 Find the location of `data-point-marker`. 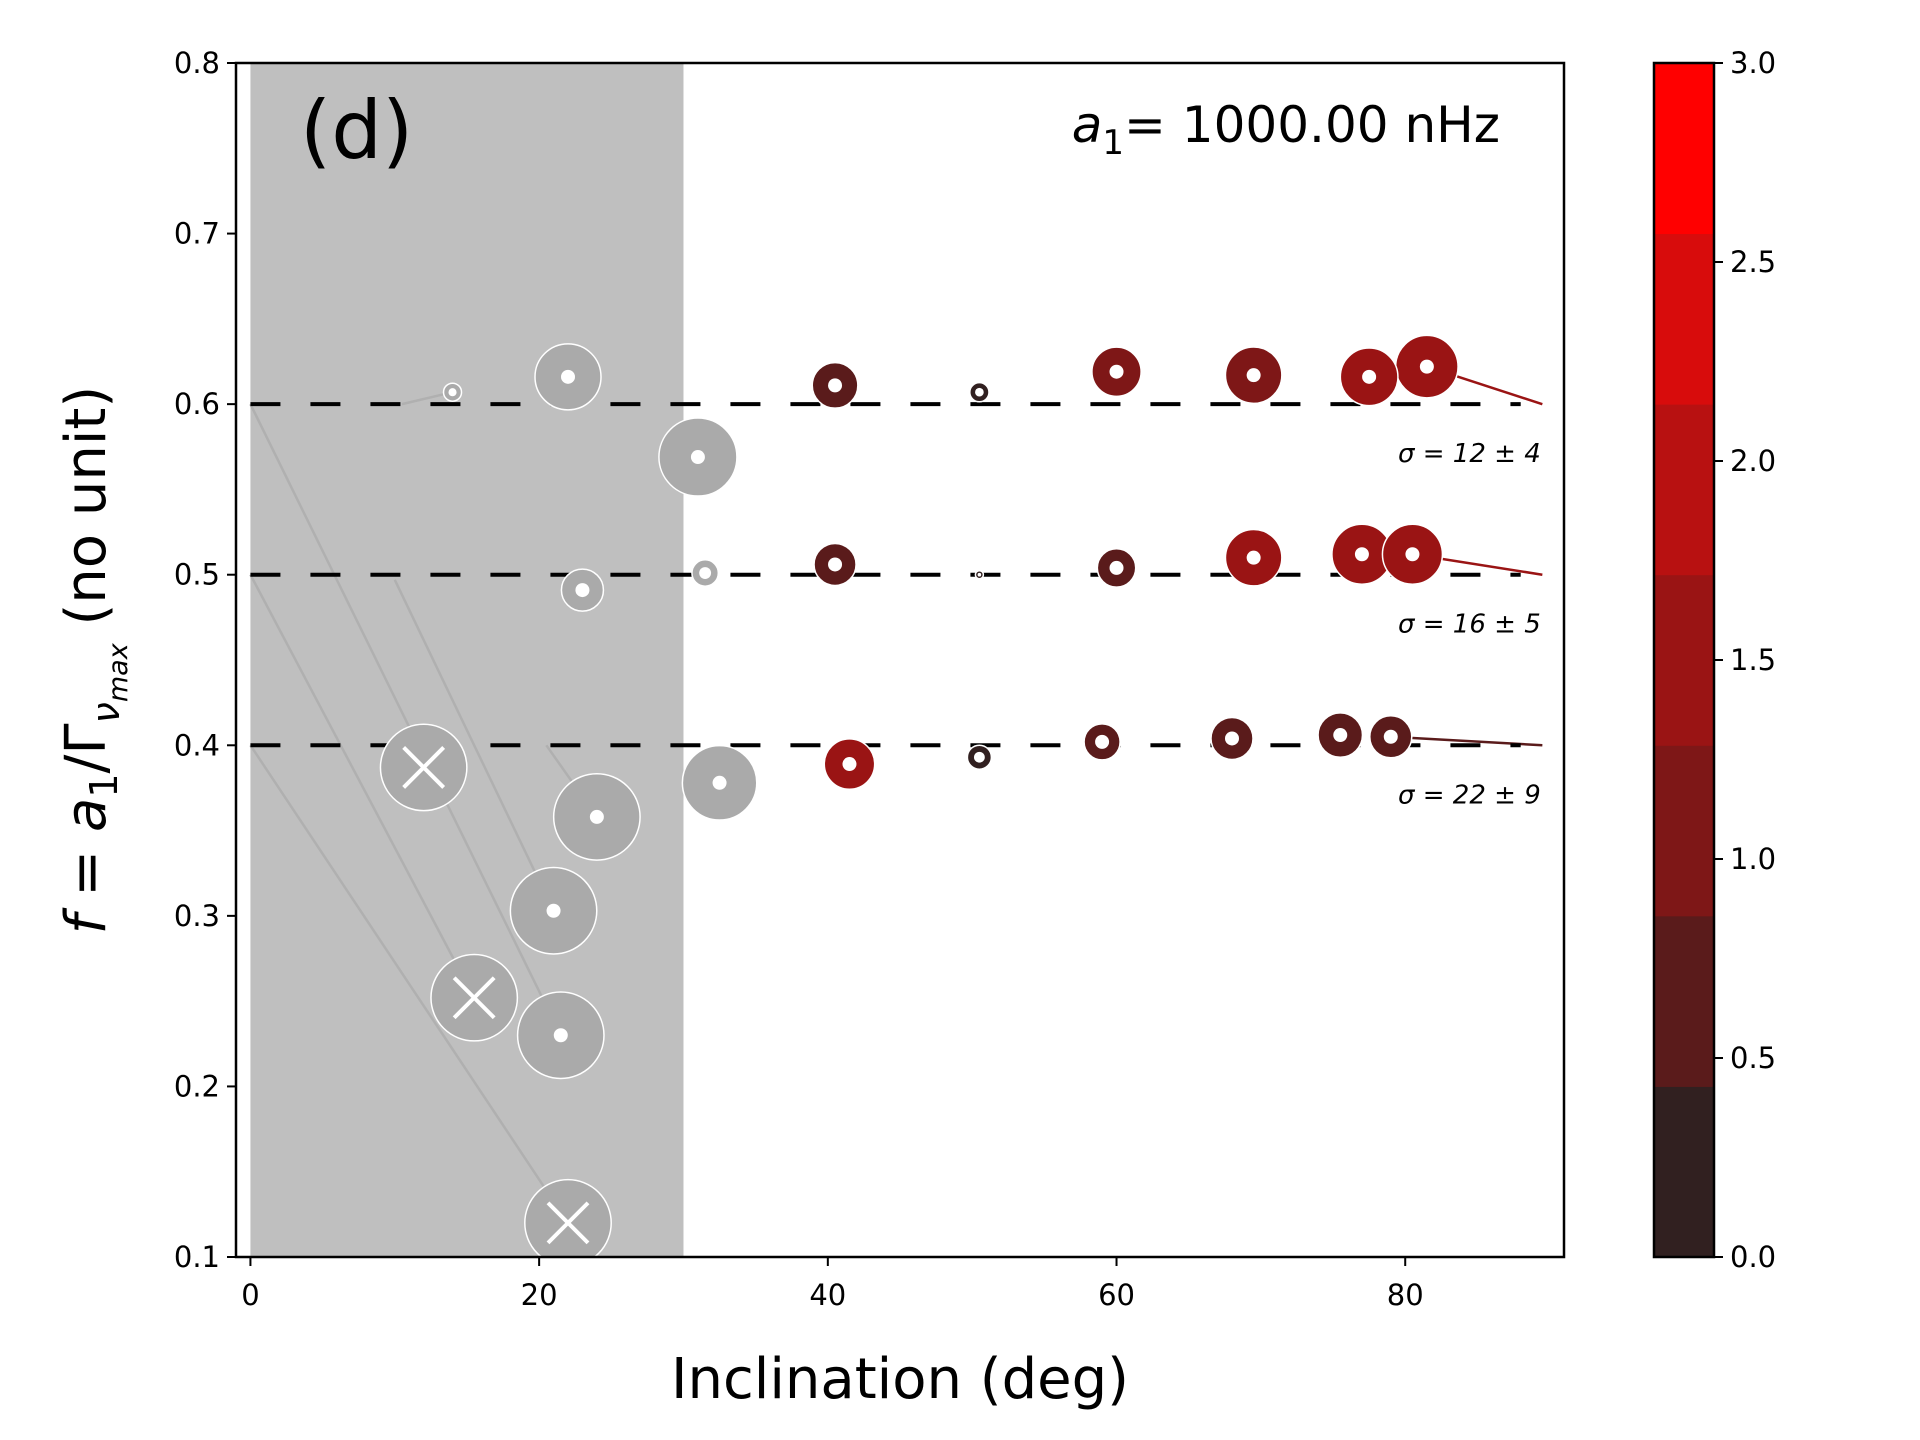

data-point-marker is located at coordinates (568, 1217).